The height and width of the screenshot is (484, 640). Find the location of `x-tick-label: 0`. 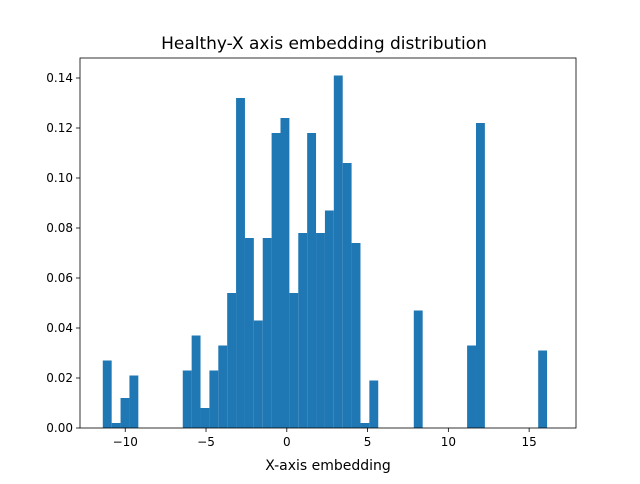

x-tick-label: 0 is located at coordinates (287, 442).